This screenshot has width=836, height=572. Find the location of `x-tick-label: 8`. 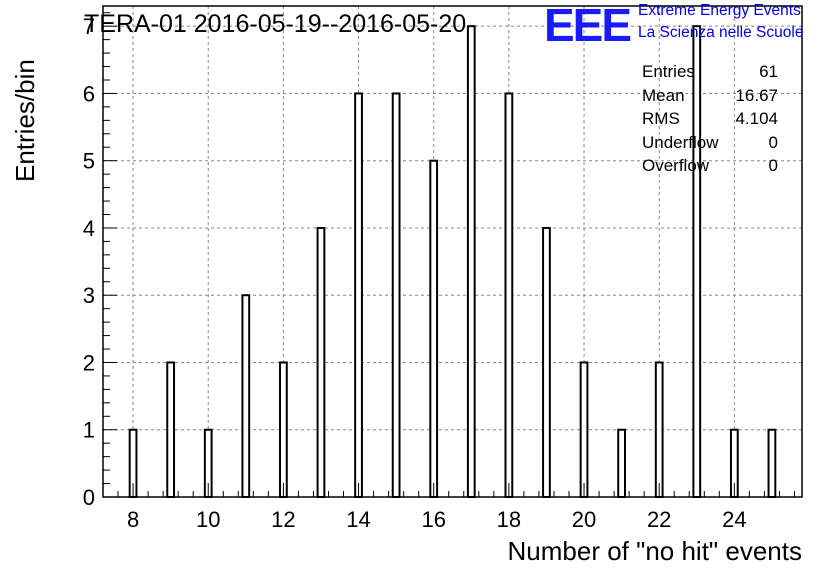

x-tick-label: 8 is located at coordinates (133, 519).